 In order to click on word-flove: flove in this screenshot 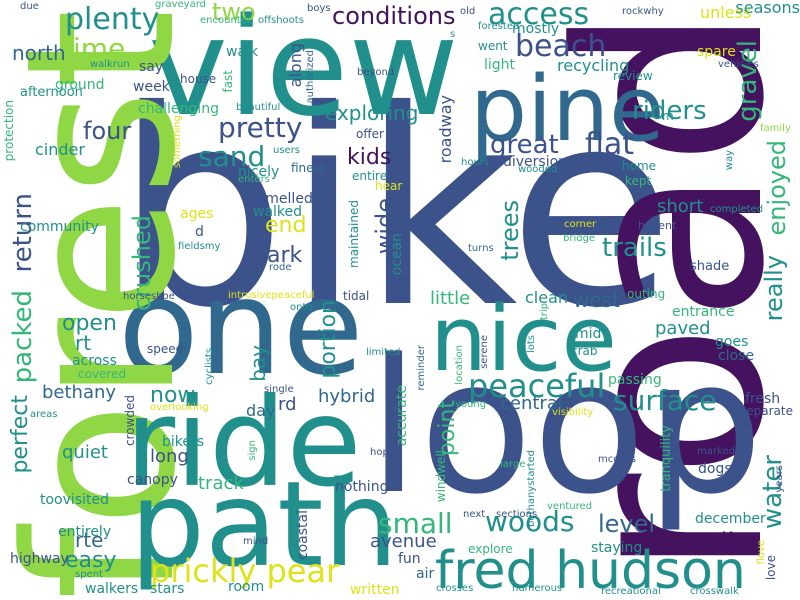, I will do `click(761, 552)`.